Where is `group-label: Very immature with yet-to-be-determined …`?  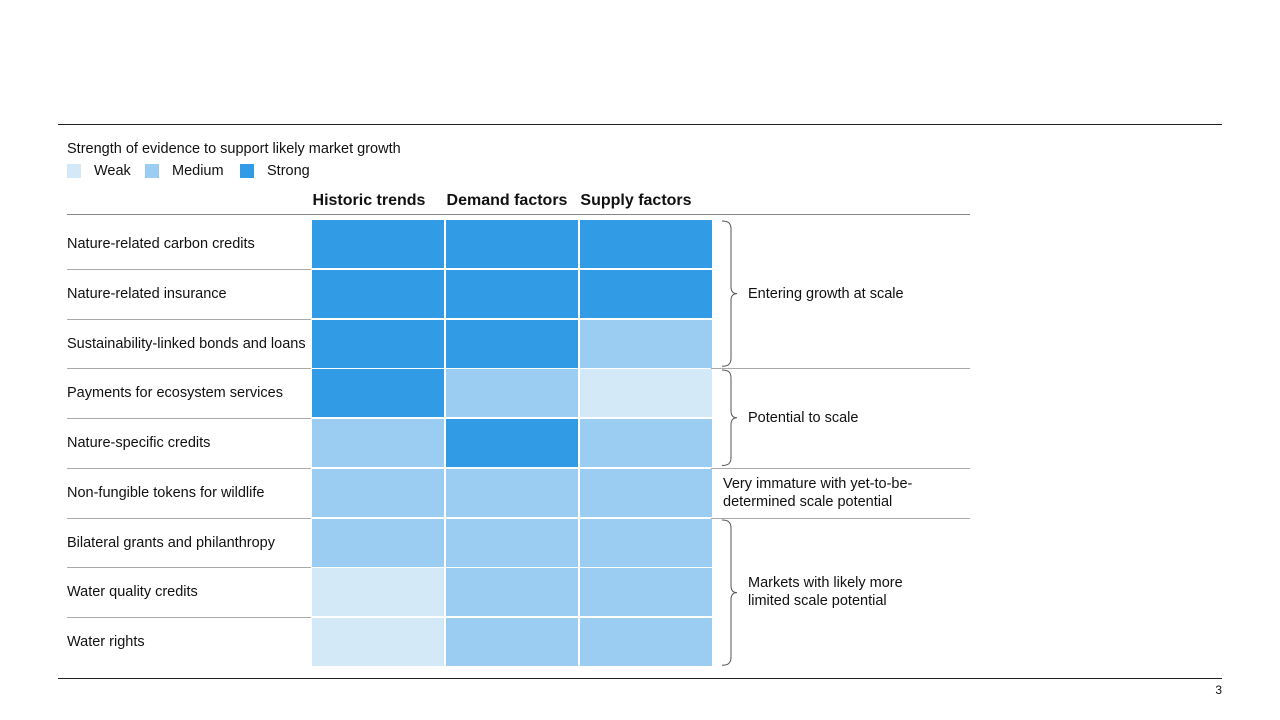 group-label: Very immature with yet-to-be-determined … is located at coordinates (817, 493).